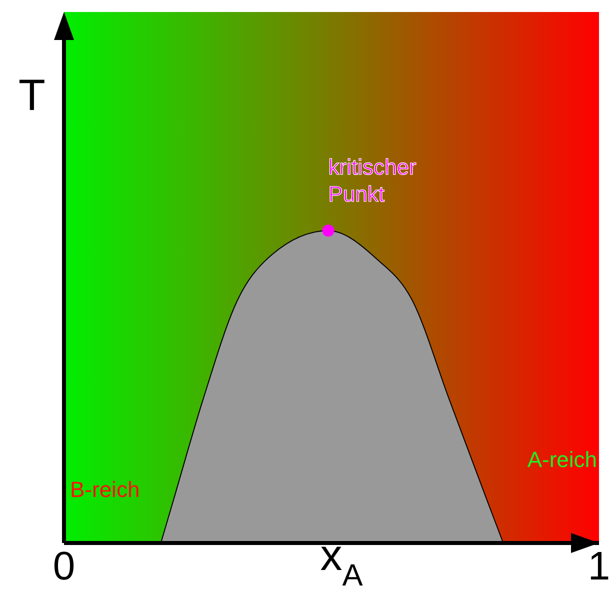 The image size is (613, 600). Describe the element at coordinates (372, 180) in the screenshot. I see `annotation: kritischer Punkt` at that location.